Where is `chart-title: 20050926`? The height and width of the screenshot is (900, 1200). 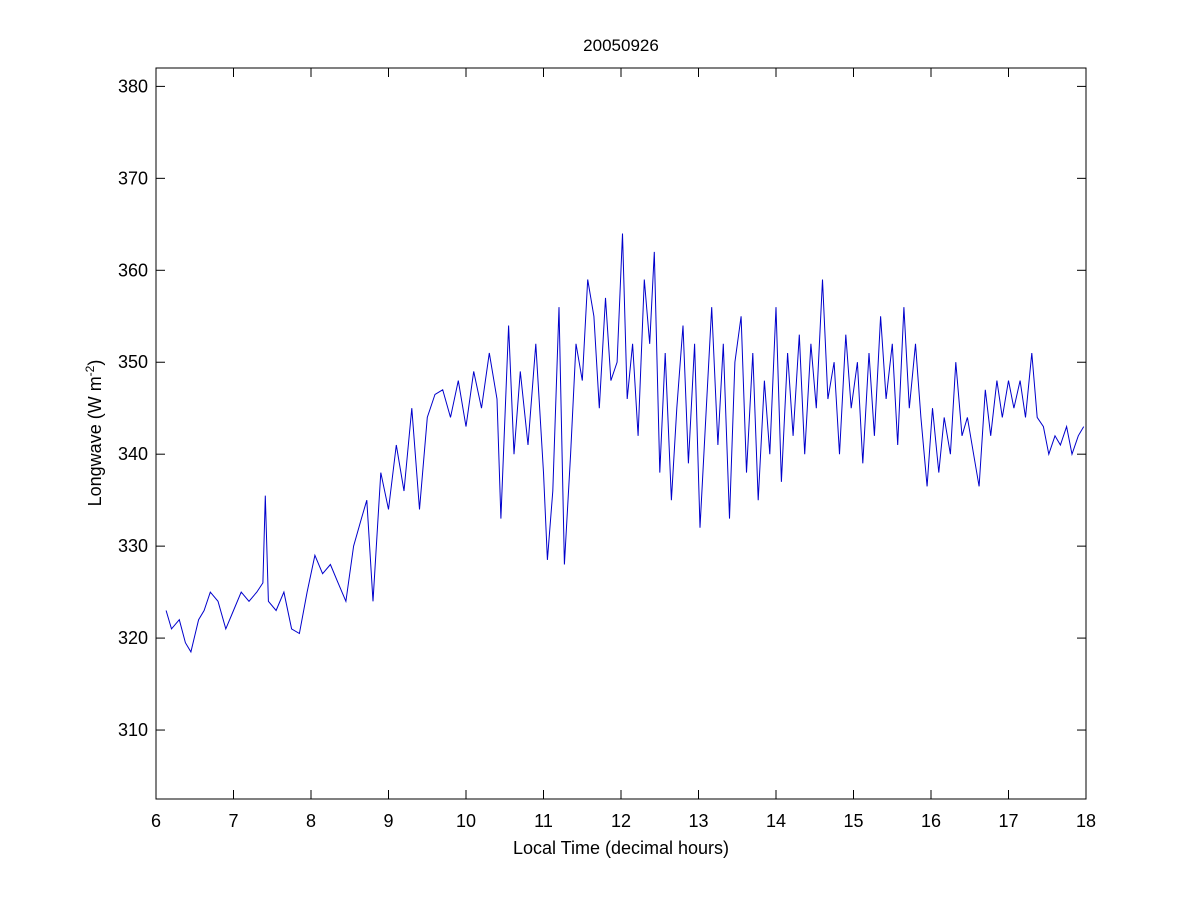
chart-title: 20050926 is located at coordinates (621, 45).